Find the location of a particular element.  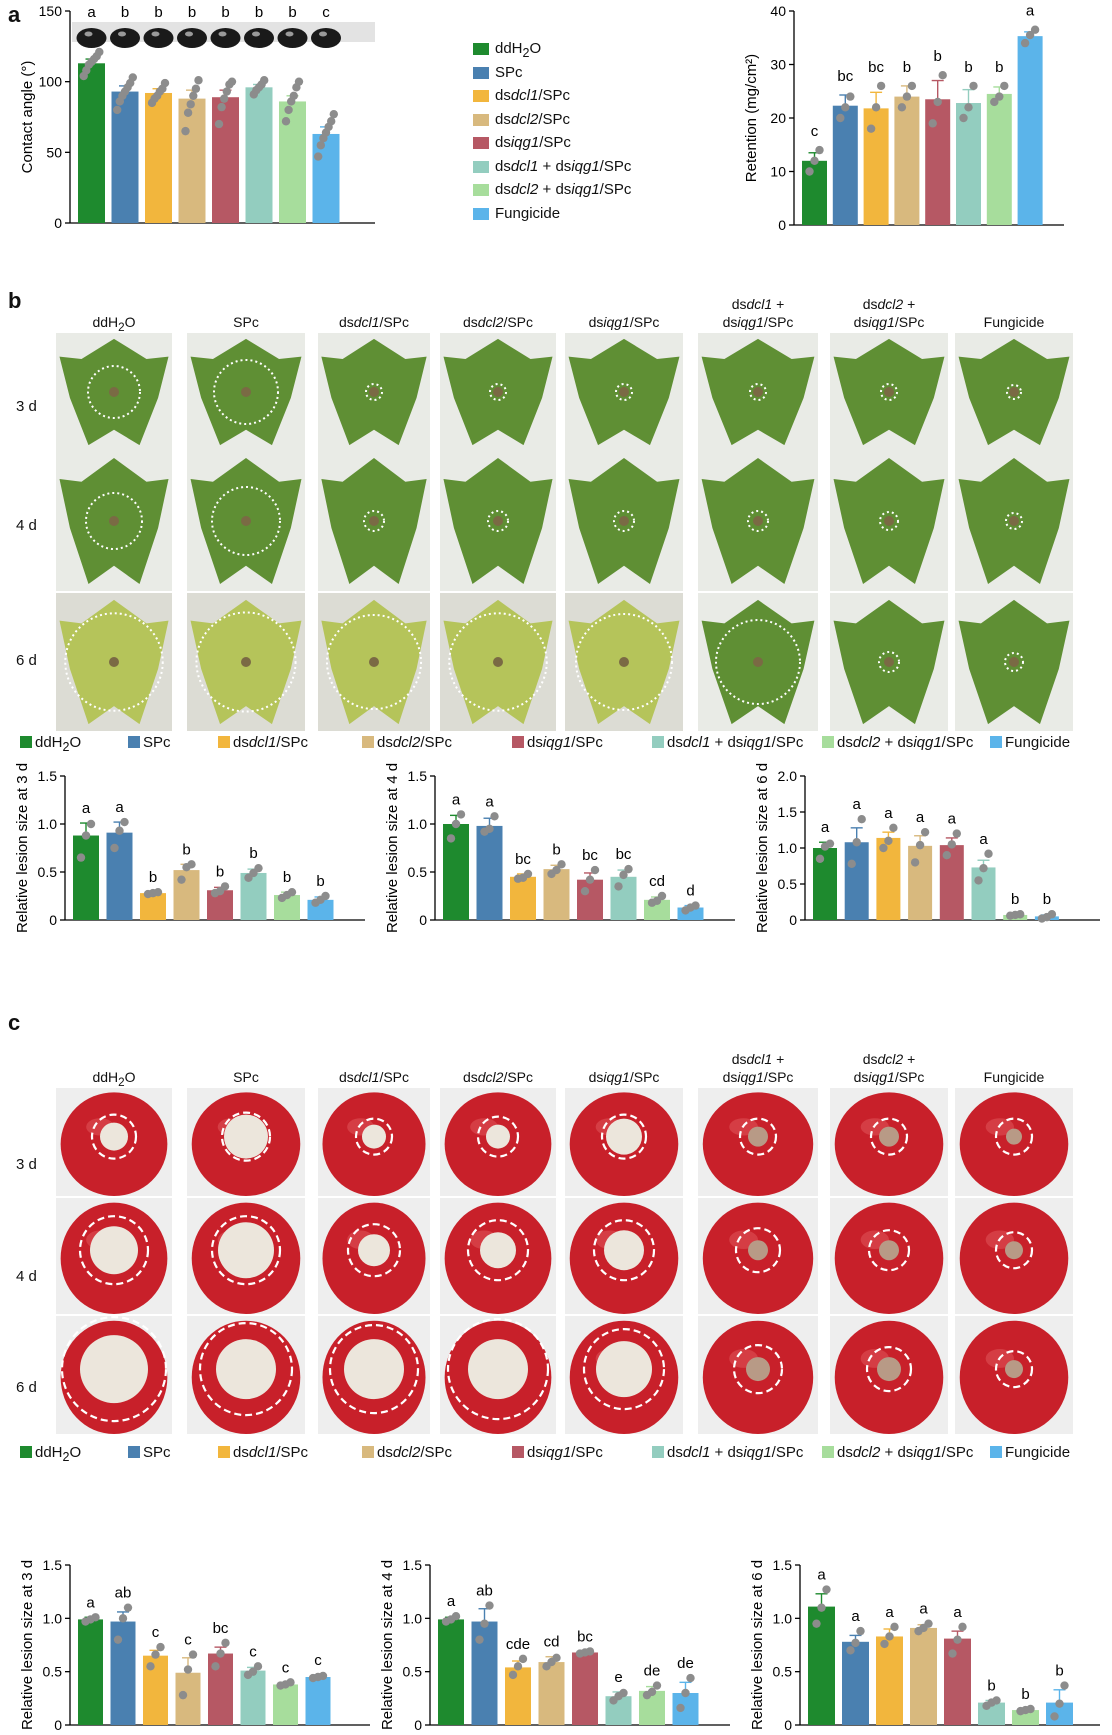

column-header: dsdcl1 + dsiqg1/SPc is located at coordinates (758, 313).